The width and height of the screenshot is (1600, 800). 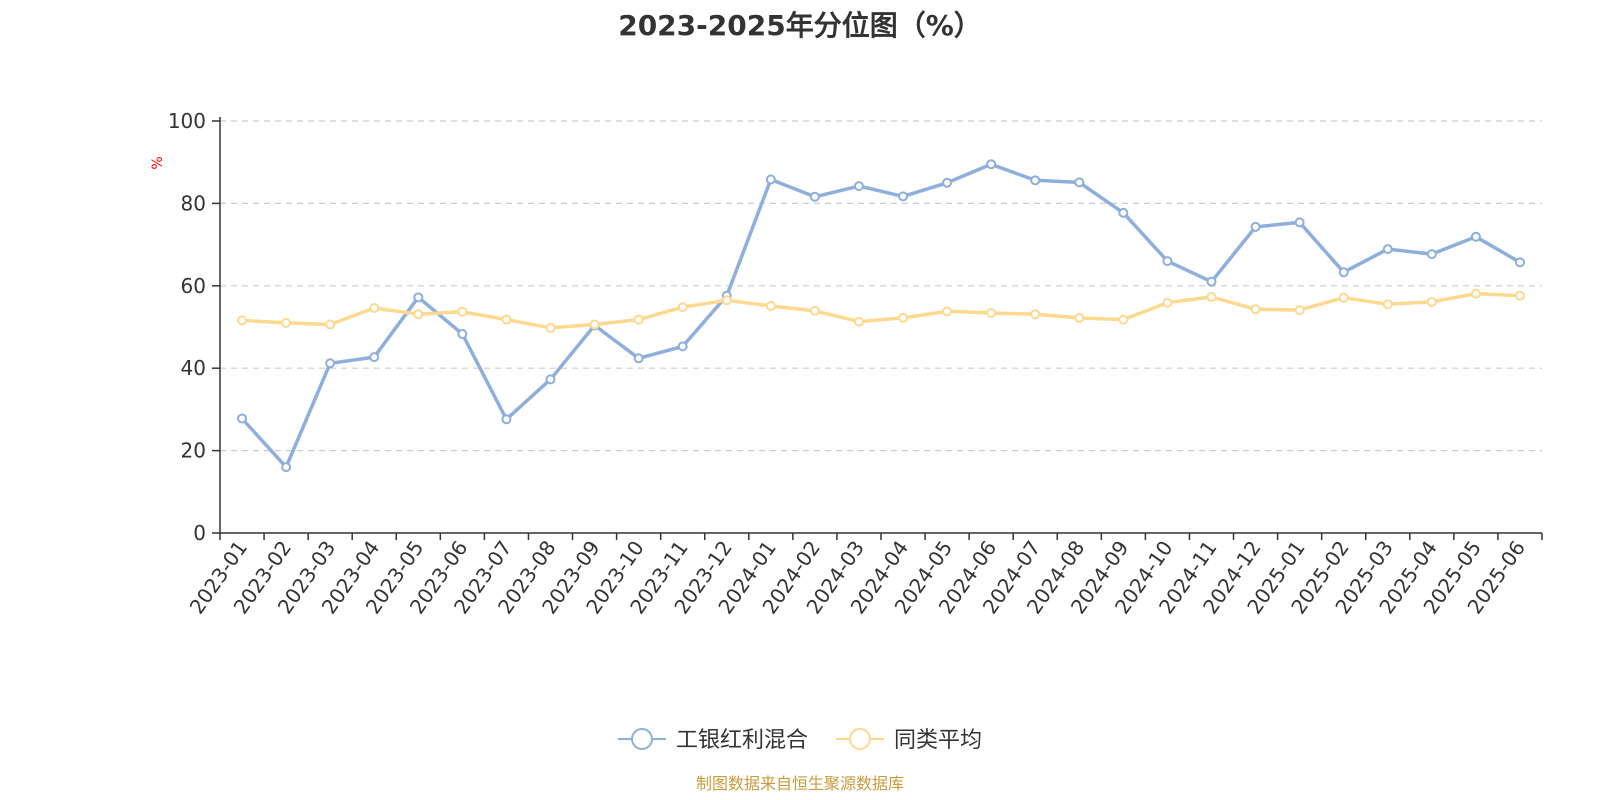 What do you see at coordinates (881, 310) in the screenshot?
I see `series-line` at bounding box center [881, 310].